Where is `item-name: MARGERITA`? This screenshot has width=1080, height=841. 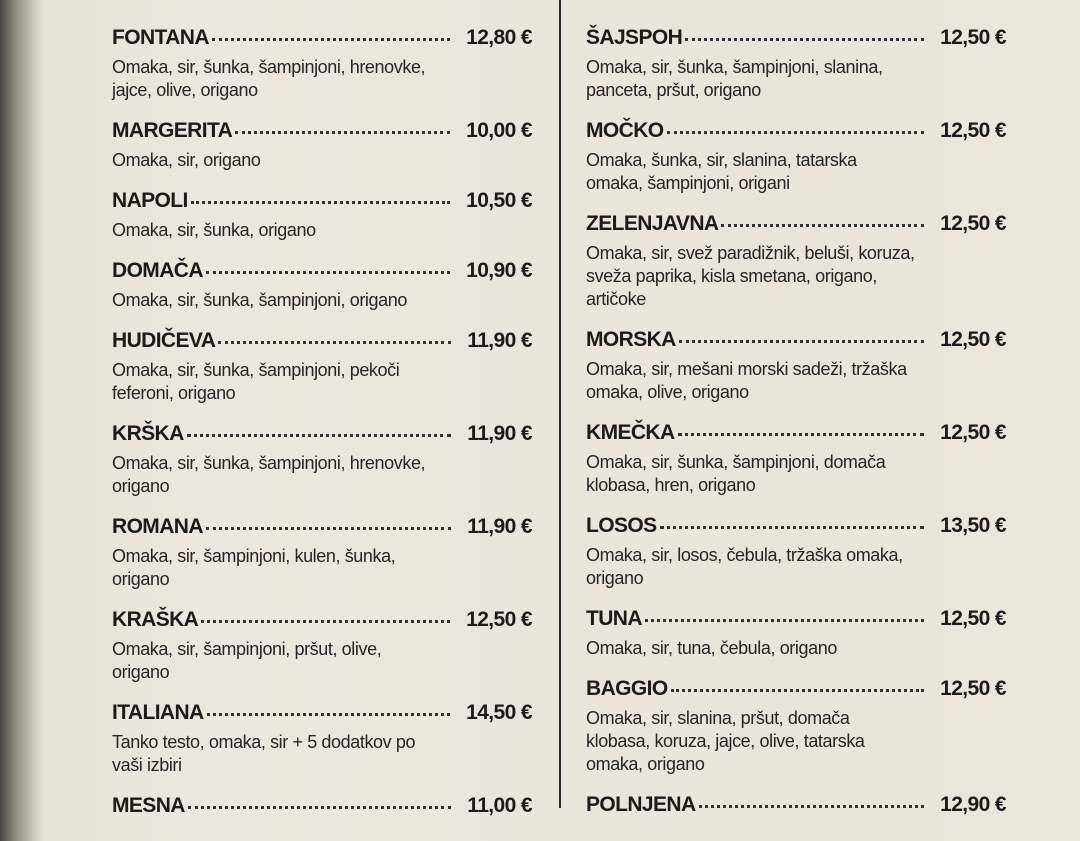
item-name: MARGERITA is located at coordinates (172, 130).